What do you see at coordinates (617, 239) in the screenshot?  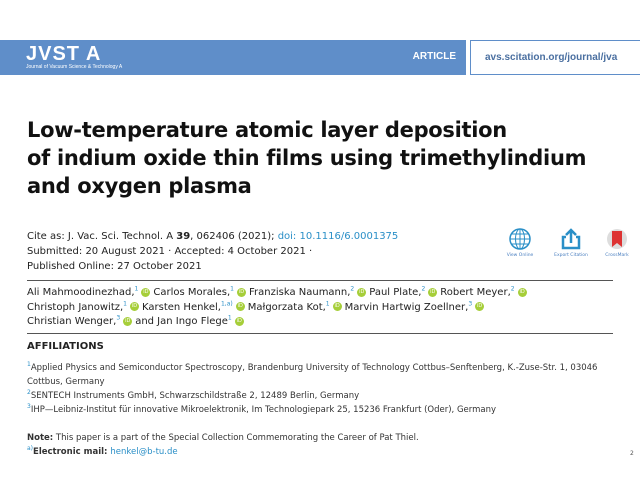 I see `crossmark-icon` at bounding box center [617, 239].